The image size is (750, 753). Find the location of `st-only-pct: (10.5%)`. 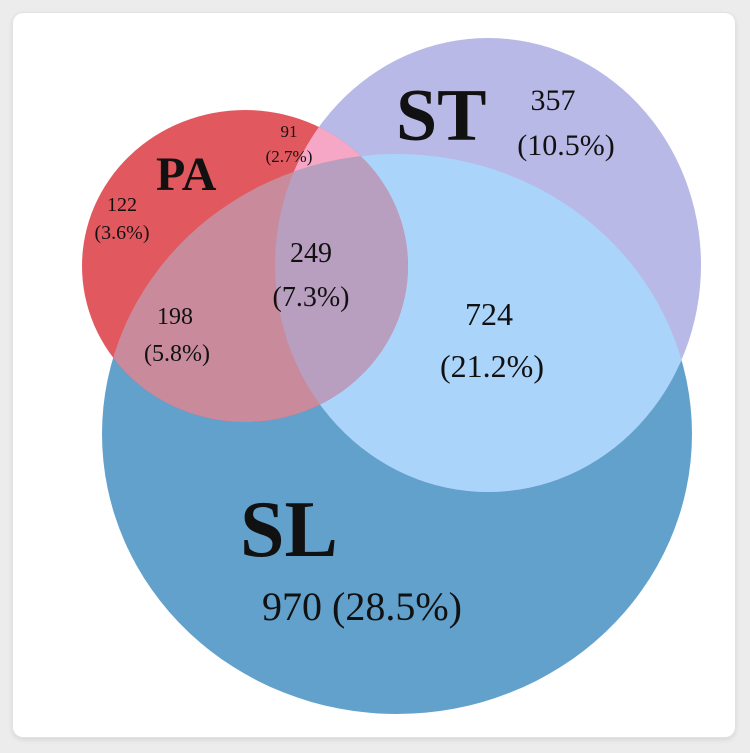

st-only-pct: (10.5%) is located at coordinates (565, 145).